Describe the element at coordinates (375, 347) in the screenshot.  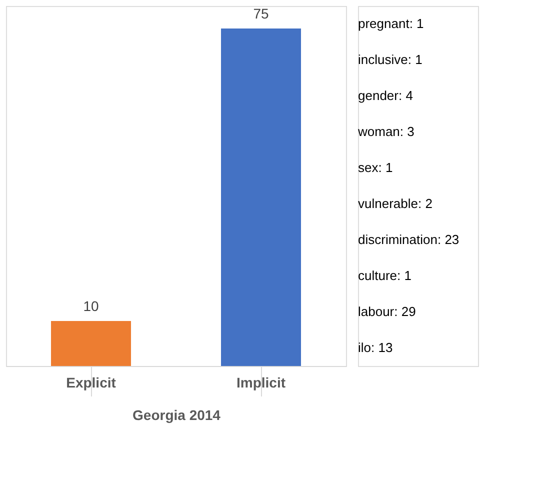
I see `text: ilo: 13` at that location.